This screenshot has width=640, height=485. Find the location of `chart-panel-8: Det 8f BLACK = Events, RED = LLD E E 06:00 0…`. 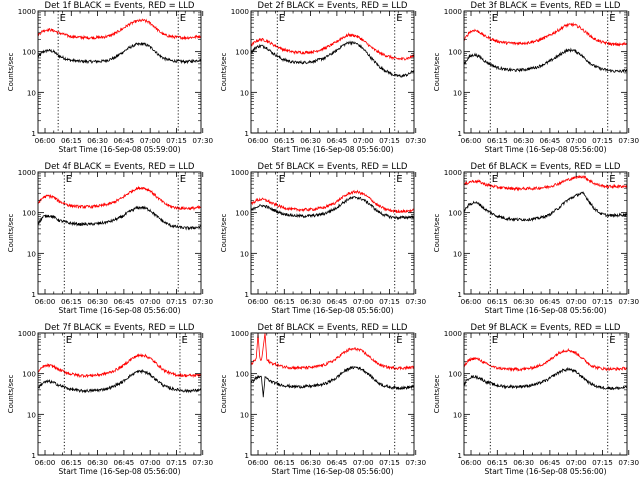

chart-panel-8: Det 8f BLACK = Events, RED = LLD E E 06:00 0… is located at coordinates (323, 399).